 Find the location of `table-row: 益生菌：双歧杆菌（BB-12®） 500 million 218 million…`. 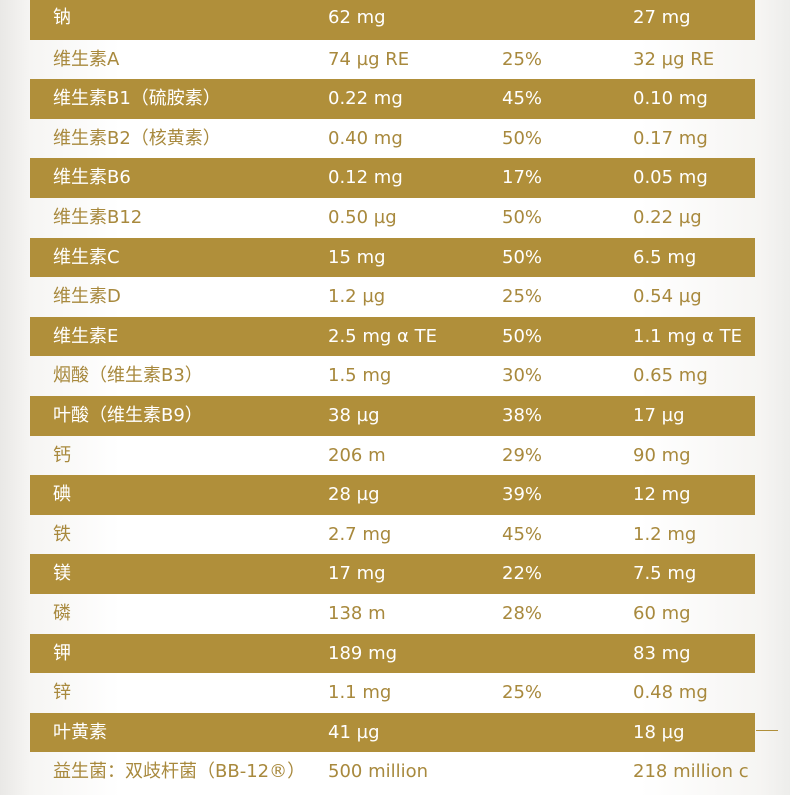

table-row: 益生菌：双歧杆菌（BB-12®） 500 million 218 million… is located at coordinates (392, 772).